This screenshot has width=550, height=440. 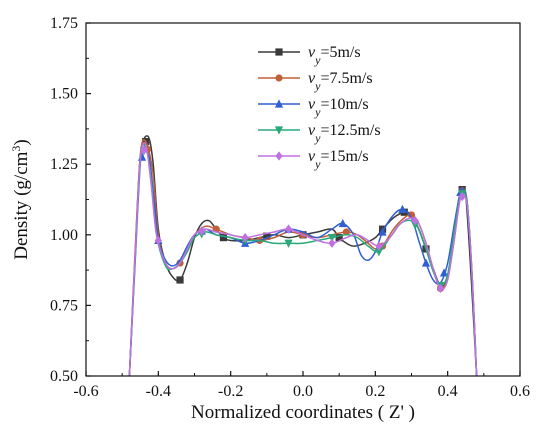 I want to click on legend-item: vy=15m/s, so click(x=313, y=159).